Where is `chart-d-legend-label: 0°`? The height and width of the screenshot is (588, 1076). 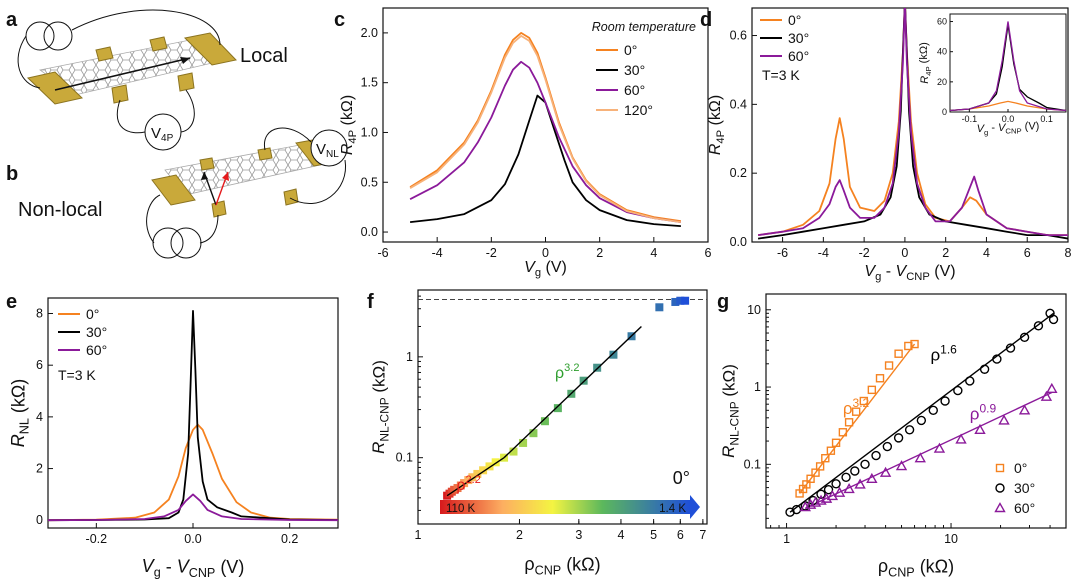
chart-d-legend-label: 0° is located at coordinates (794, 20).